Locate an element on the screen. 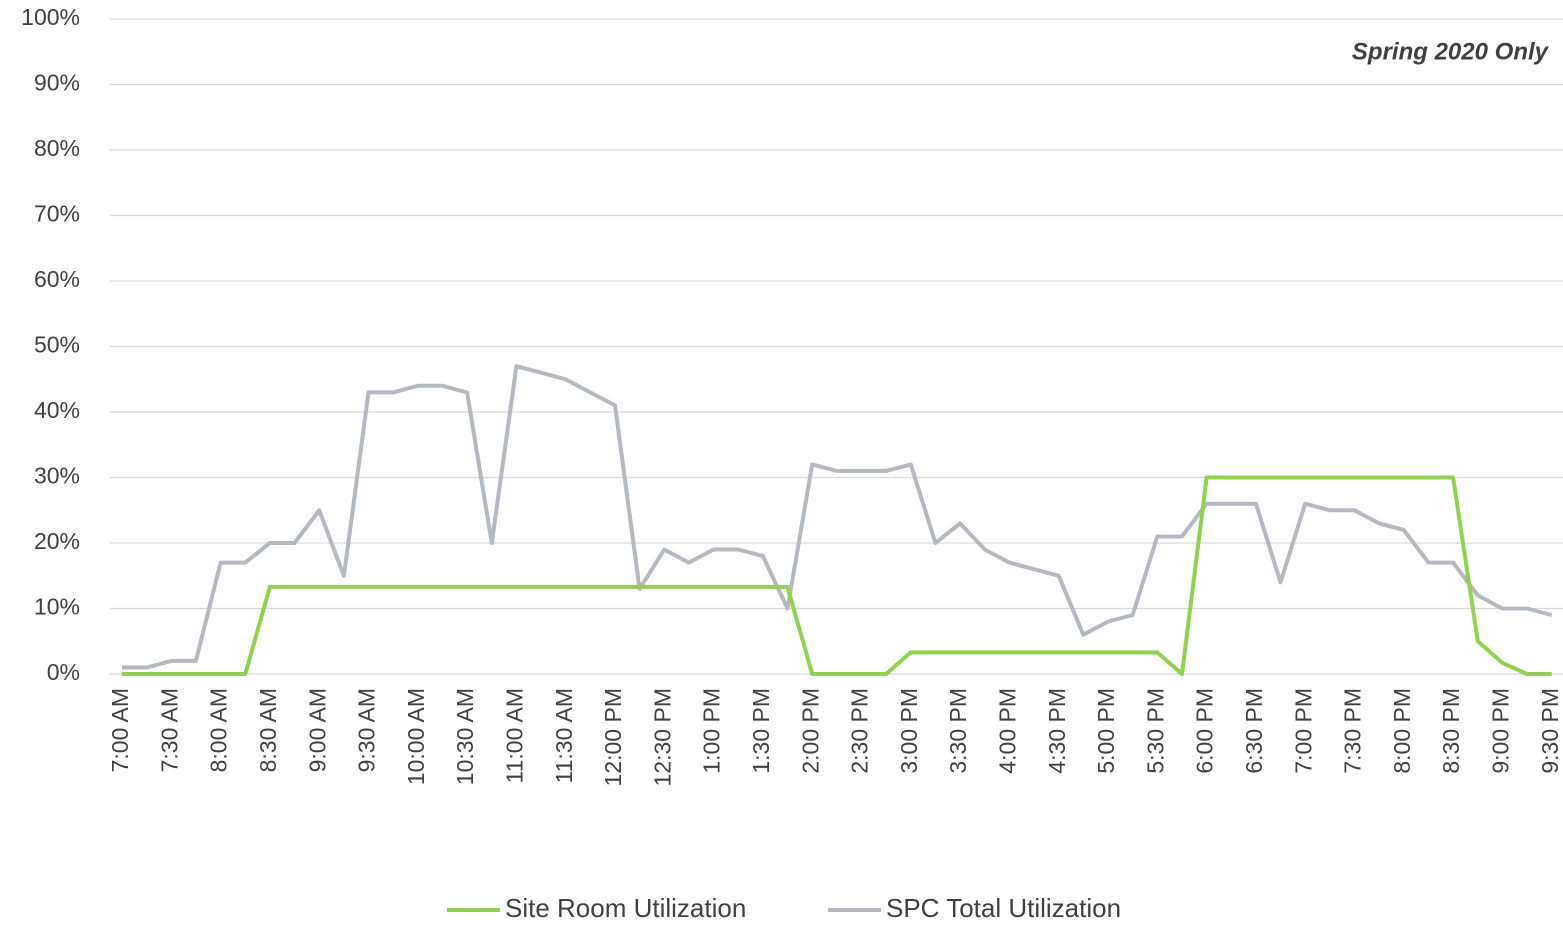 This screenshot has width=1563, height=925. x-tick-label: 9:30 PM is located at coordinates (1550, 731).